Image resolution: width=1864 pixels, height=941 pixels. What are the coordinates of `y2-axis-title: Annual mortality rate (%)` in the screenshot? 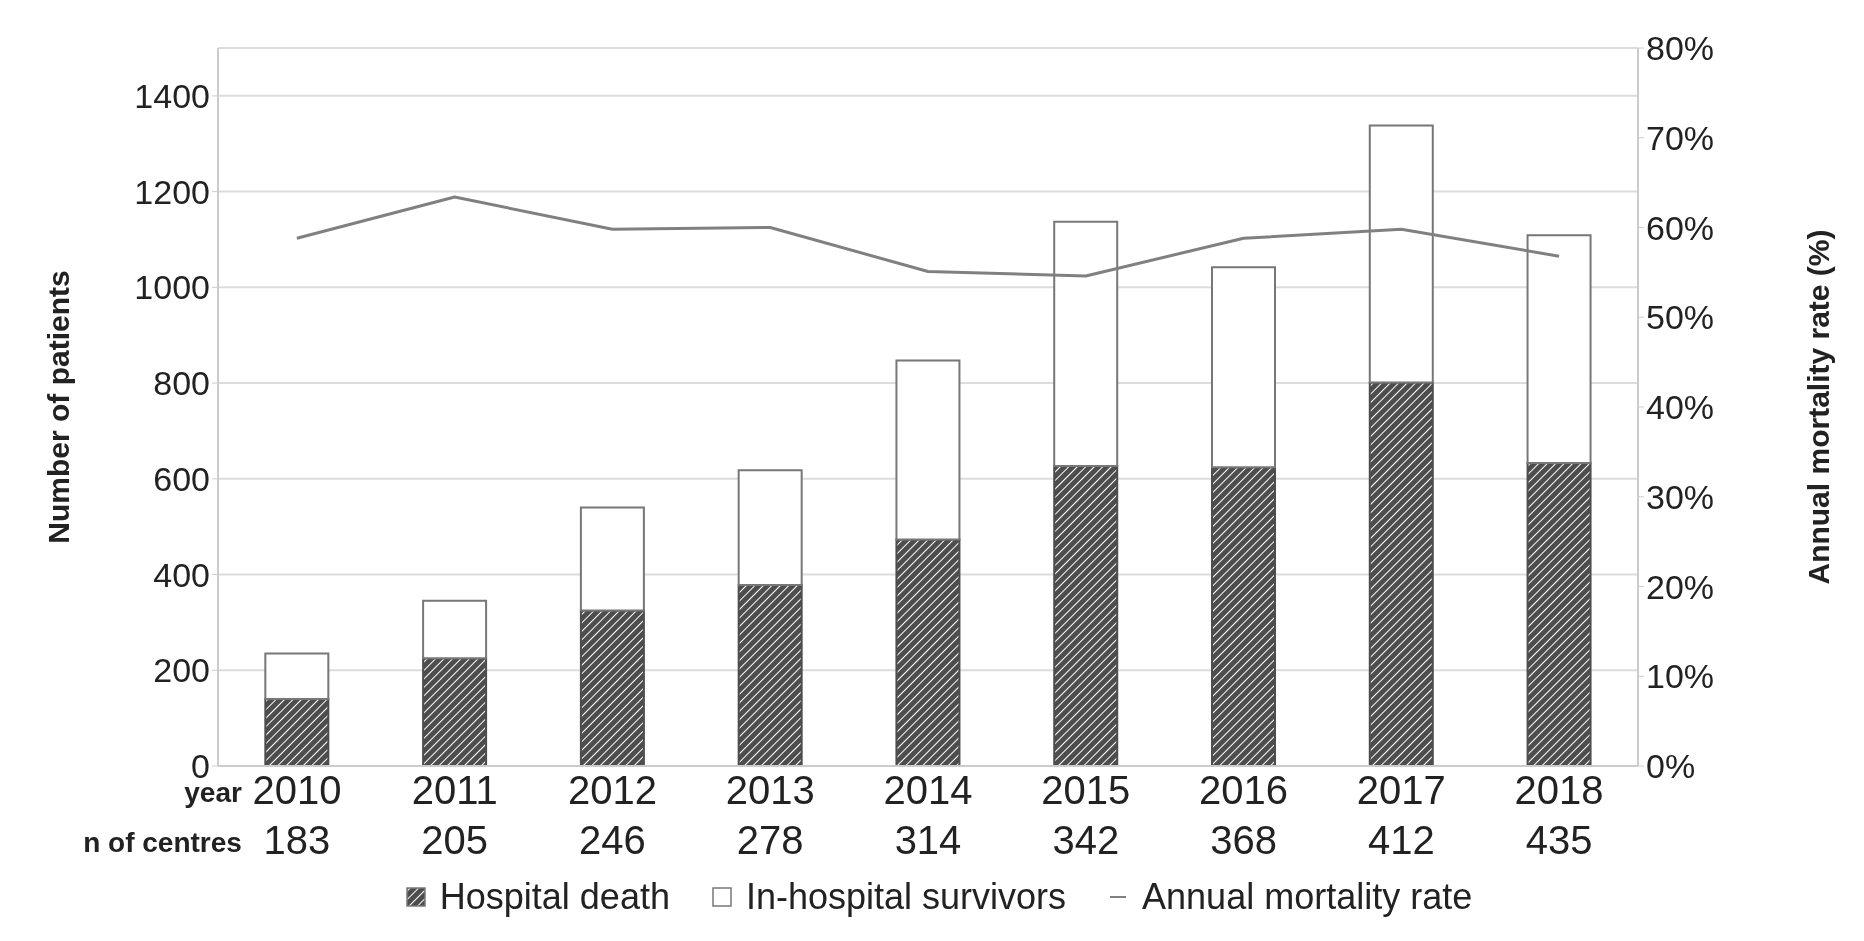 It's located at (1818, 407).